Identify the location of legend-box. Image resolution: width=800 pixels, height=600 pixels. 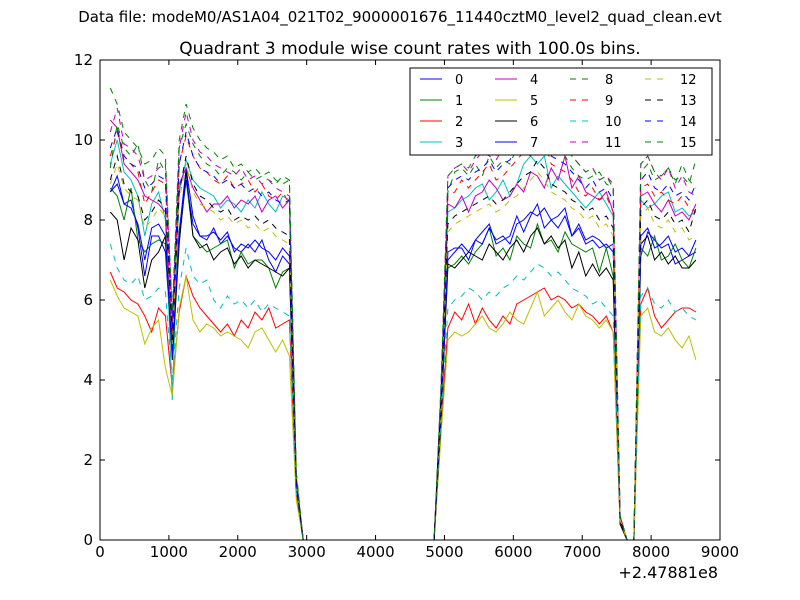
(561, 111).